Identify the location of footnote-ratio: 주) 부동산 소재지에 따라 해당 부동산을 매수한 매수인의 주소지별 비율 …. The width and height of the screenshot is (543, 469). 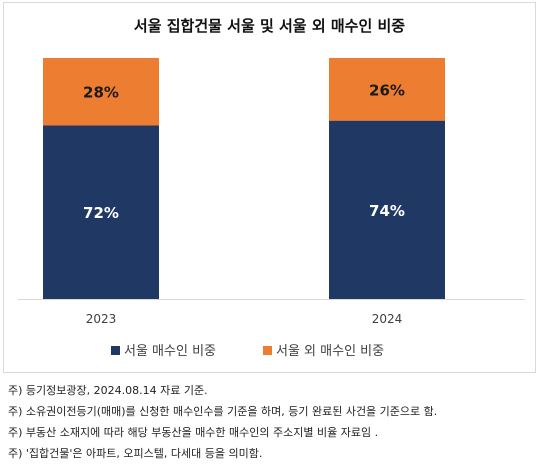
(193, 432).